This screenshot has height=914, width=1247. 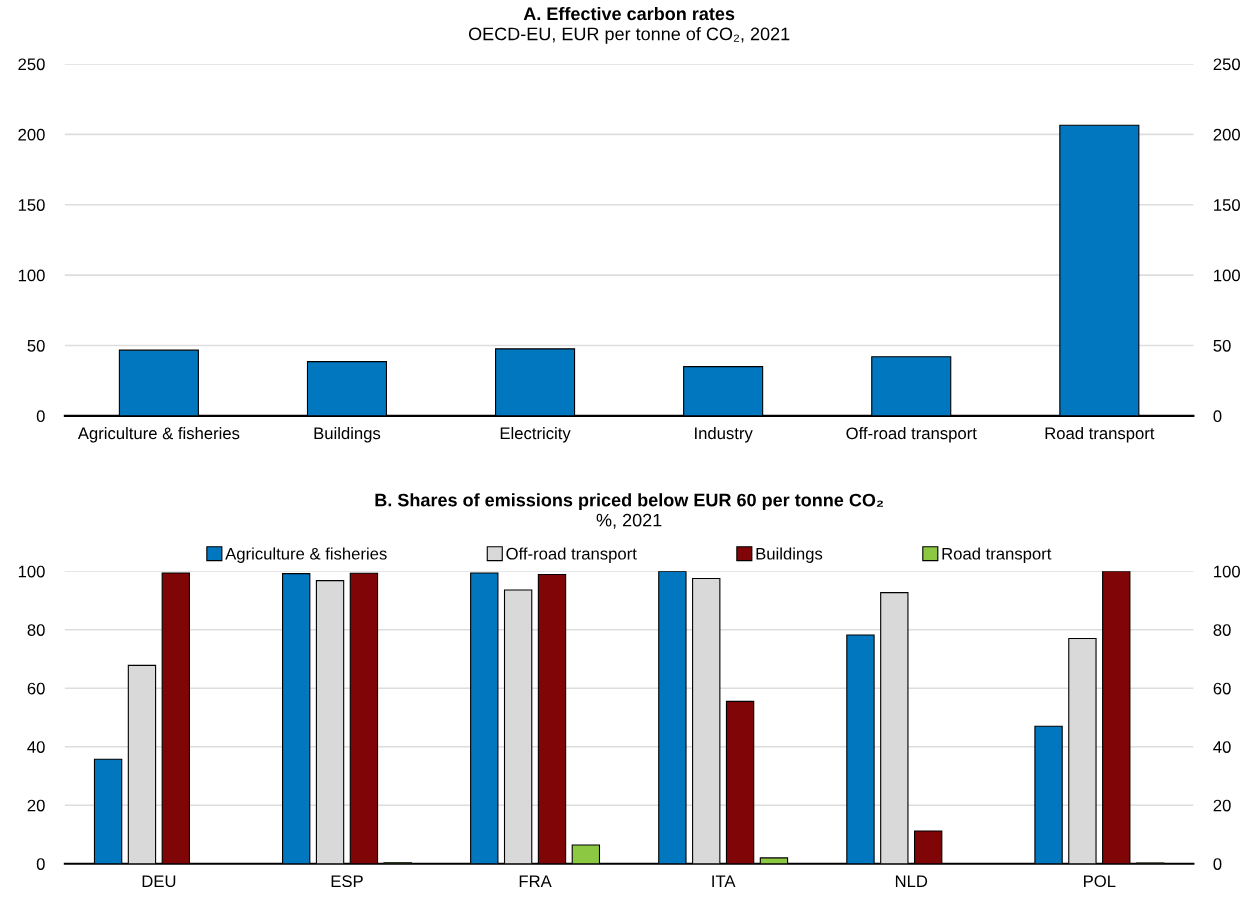 I want to click on x-tick-label: Electricity, so click(x=535, y=434).